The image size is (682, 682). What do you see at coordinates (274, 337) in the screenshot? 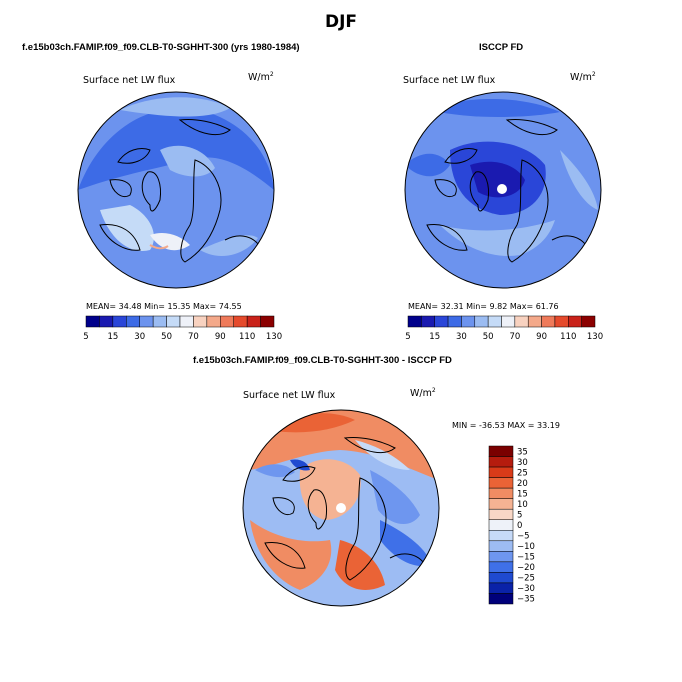
I see `panel-1-colorbar-tick-label: 130` at bounding box center [274, 337].